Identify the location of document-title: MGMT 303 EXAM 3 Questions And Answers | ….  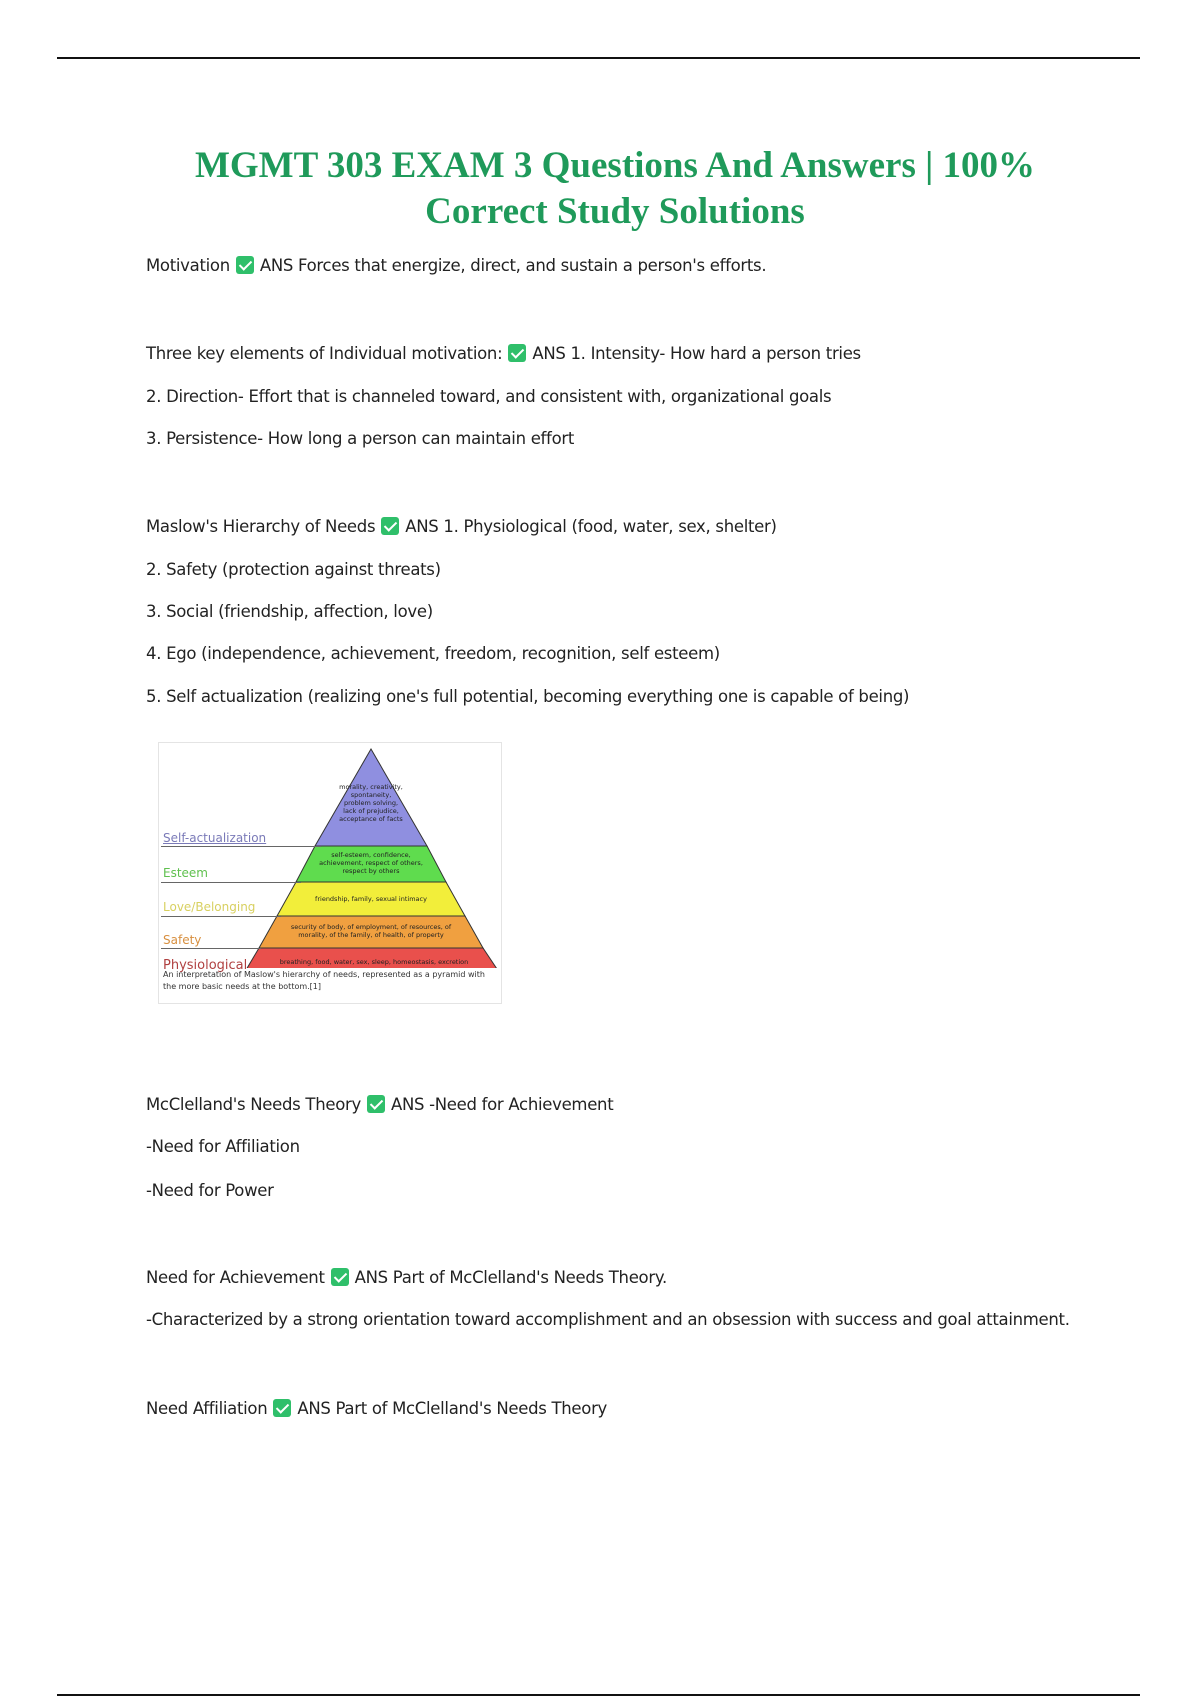
(600, 189).